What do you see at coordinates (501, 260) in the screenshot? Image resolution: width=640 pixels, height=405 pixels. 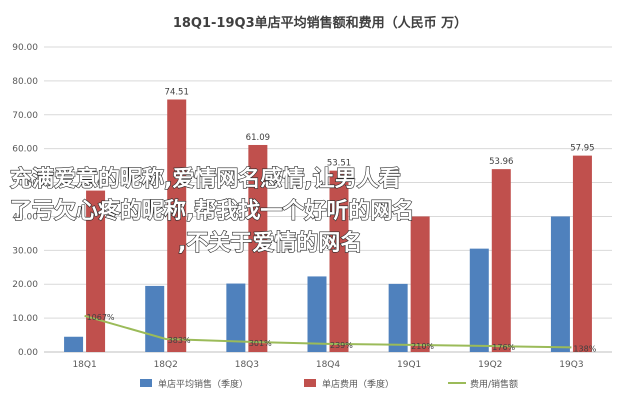 I see `bar-cost-19Q2` at bounding box center [501, 260].